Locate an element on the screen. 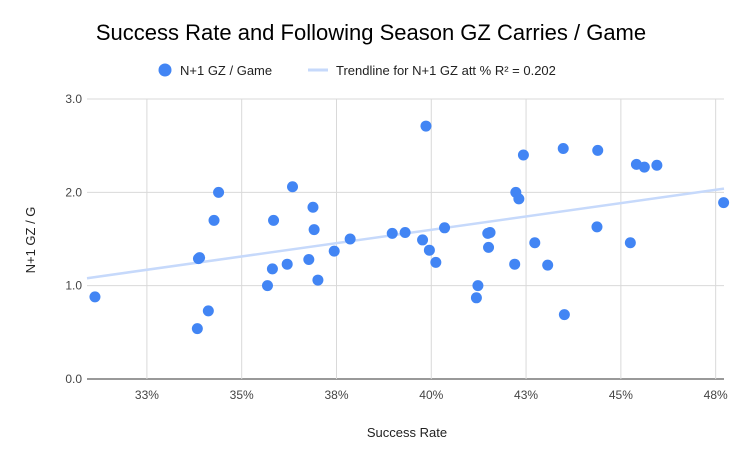 Image resolution: width=742 pixels, height=459 pixels. x-tick-label: 35% is located at coordinates (242, 395).